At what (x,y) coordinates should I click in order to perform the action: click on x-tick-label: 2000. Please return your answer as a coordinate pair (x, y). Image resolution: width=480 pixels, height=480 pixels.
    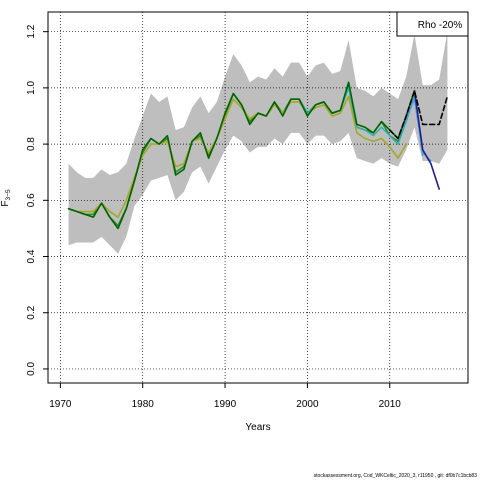
    Looking at the image, I should click on (307, 404).